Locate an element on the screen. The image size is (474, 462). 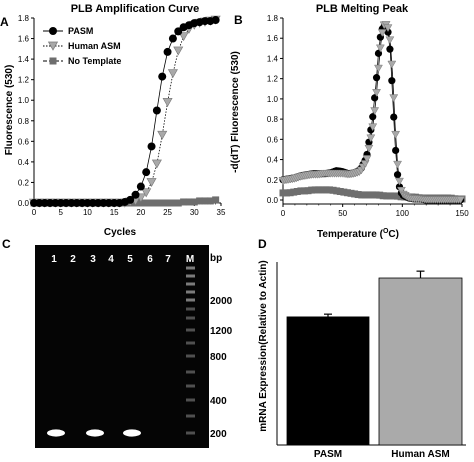
panel-a-xlabel: Cycles is located at coordinates (120, 232).